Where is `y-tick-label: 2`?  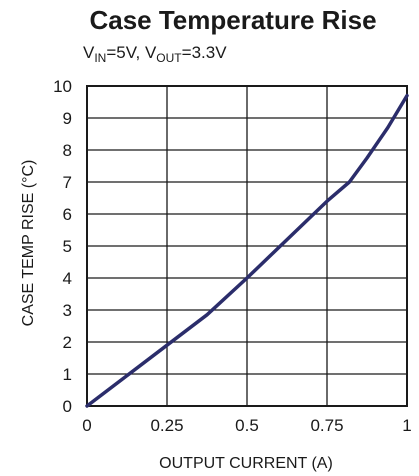
y-tick-label: 2 is located at coordinates (67, 342).